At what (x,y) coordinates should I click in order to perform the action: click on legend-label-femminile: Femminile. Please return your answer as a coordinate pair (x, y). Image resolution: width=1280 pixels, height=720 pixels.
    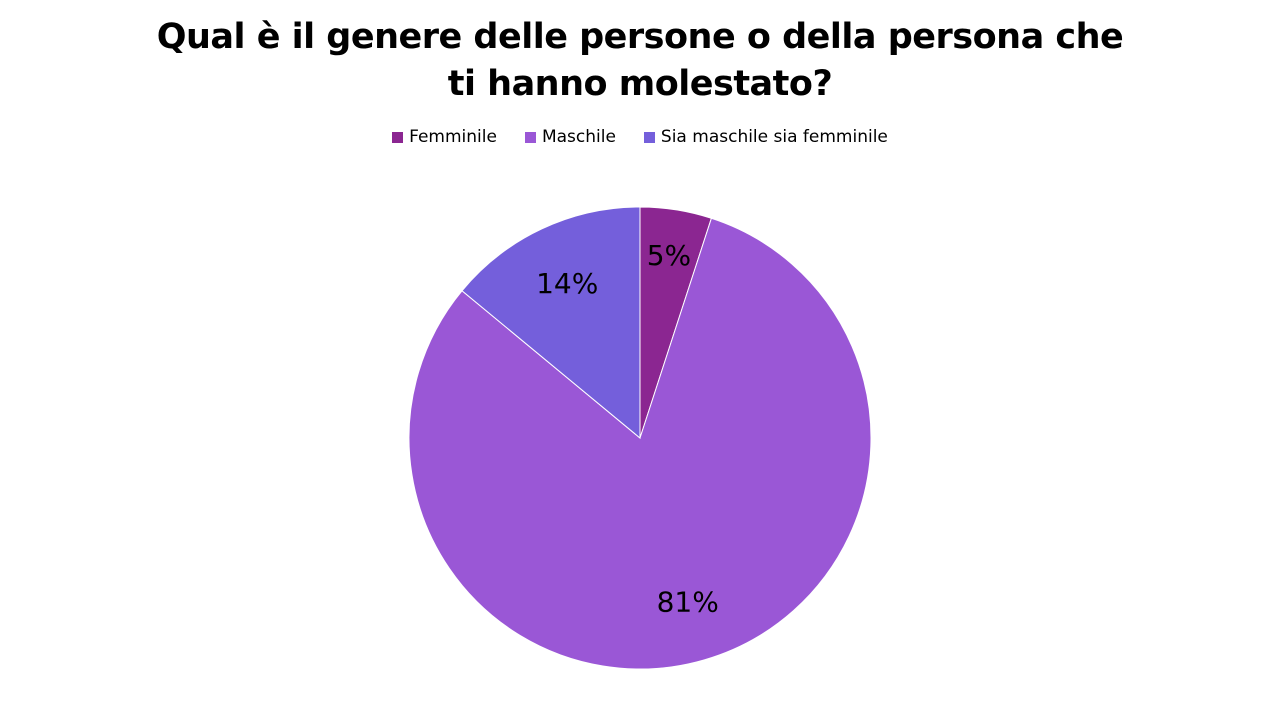
    Looking at the image, I should click on (453, 137).